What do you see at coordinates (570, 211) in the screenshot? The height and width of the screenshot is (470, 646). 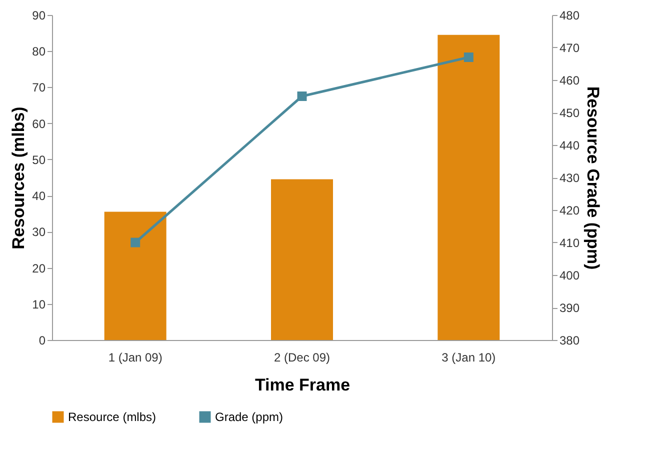 I see `y2-tick-label: 420` at bounding box center [570, 211].